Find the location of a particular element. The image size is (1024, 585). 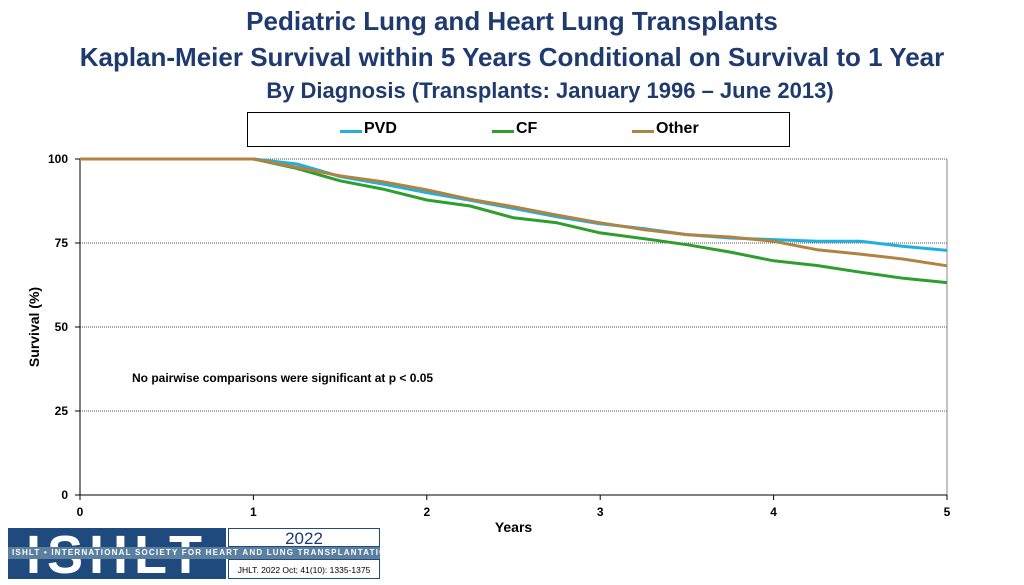

x-tick-label-4: 4 is located at coordinates (773, 512).